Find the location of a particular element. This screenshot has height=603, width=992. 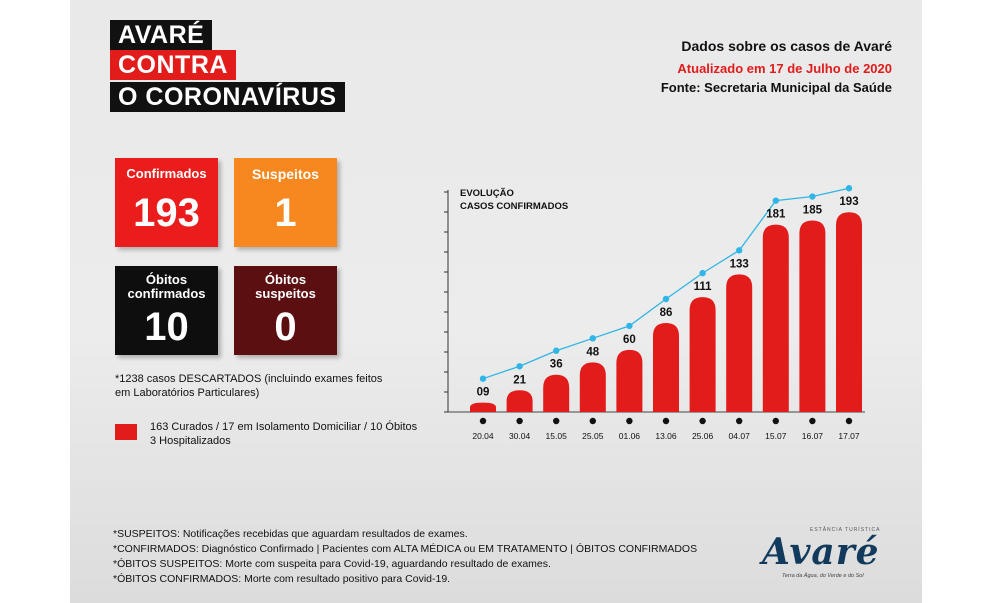

value-labels: 09 21 36 48 60 86 111 133 181 185 193 is located at coordinates (668, 297).